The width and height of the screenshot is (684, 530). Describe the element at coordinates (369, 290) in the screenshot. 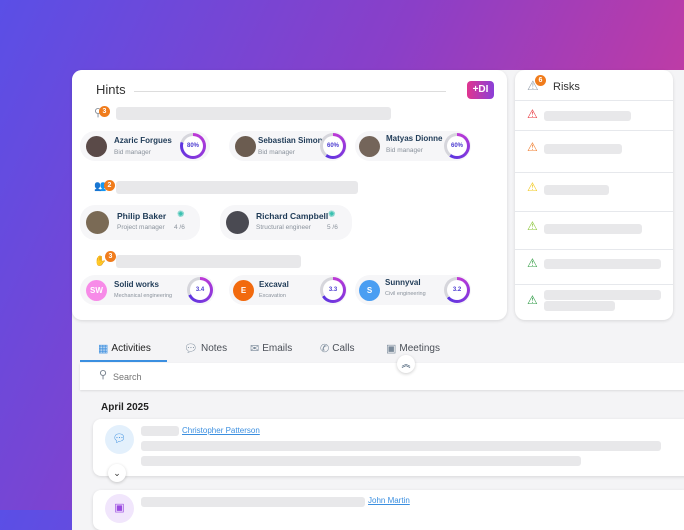

I see `supplier-logo: S` at that location.